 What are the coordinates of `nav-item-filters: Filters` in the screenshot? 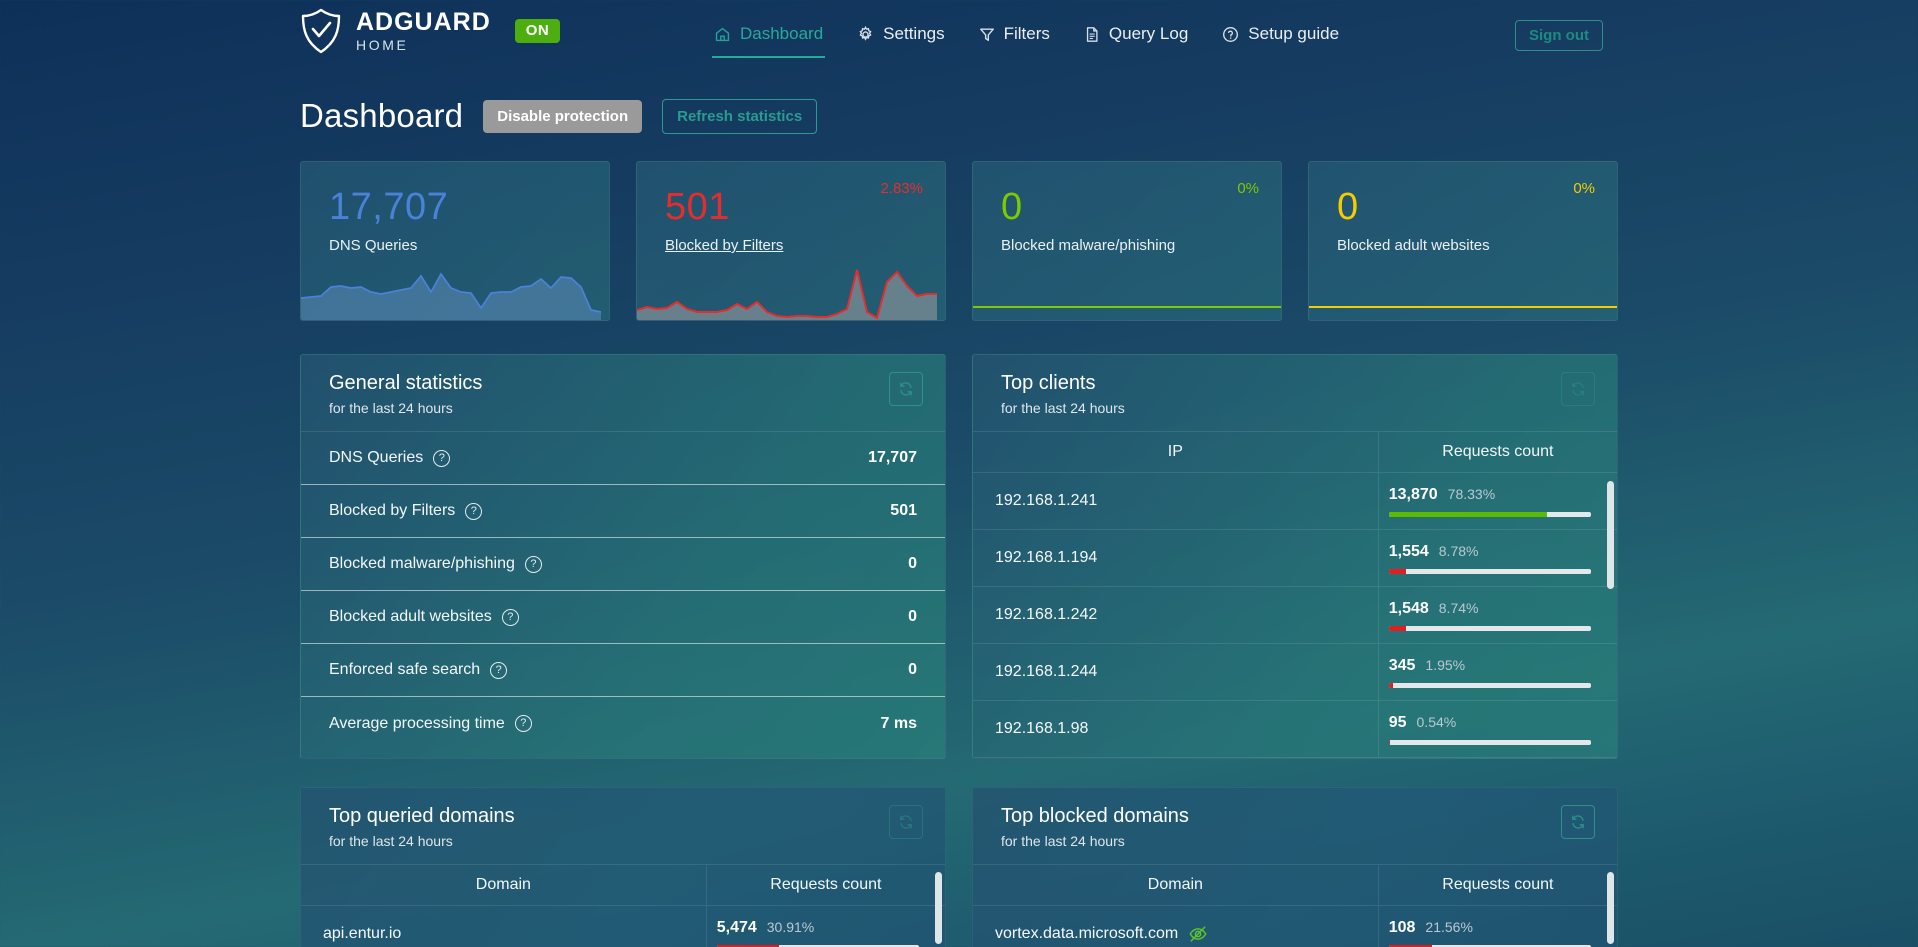 It's located at (1014, 34).